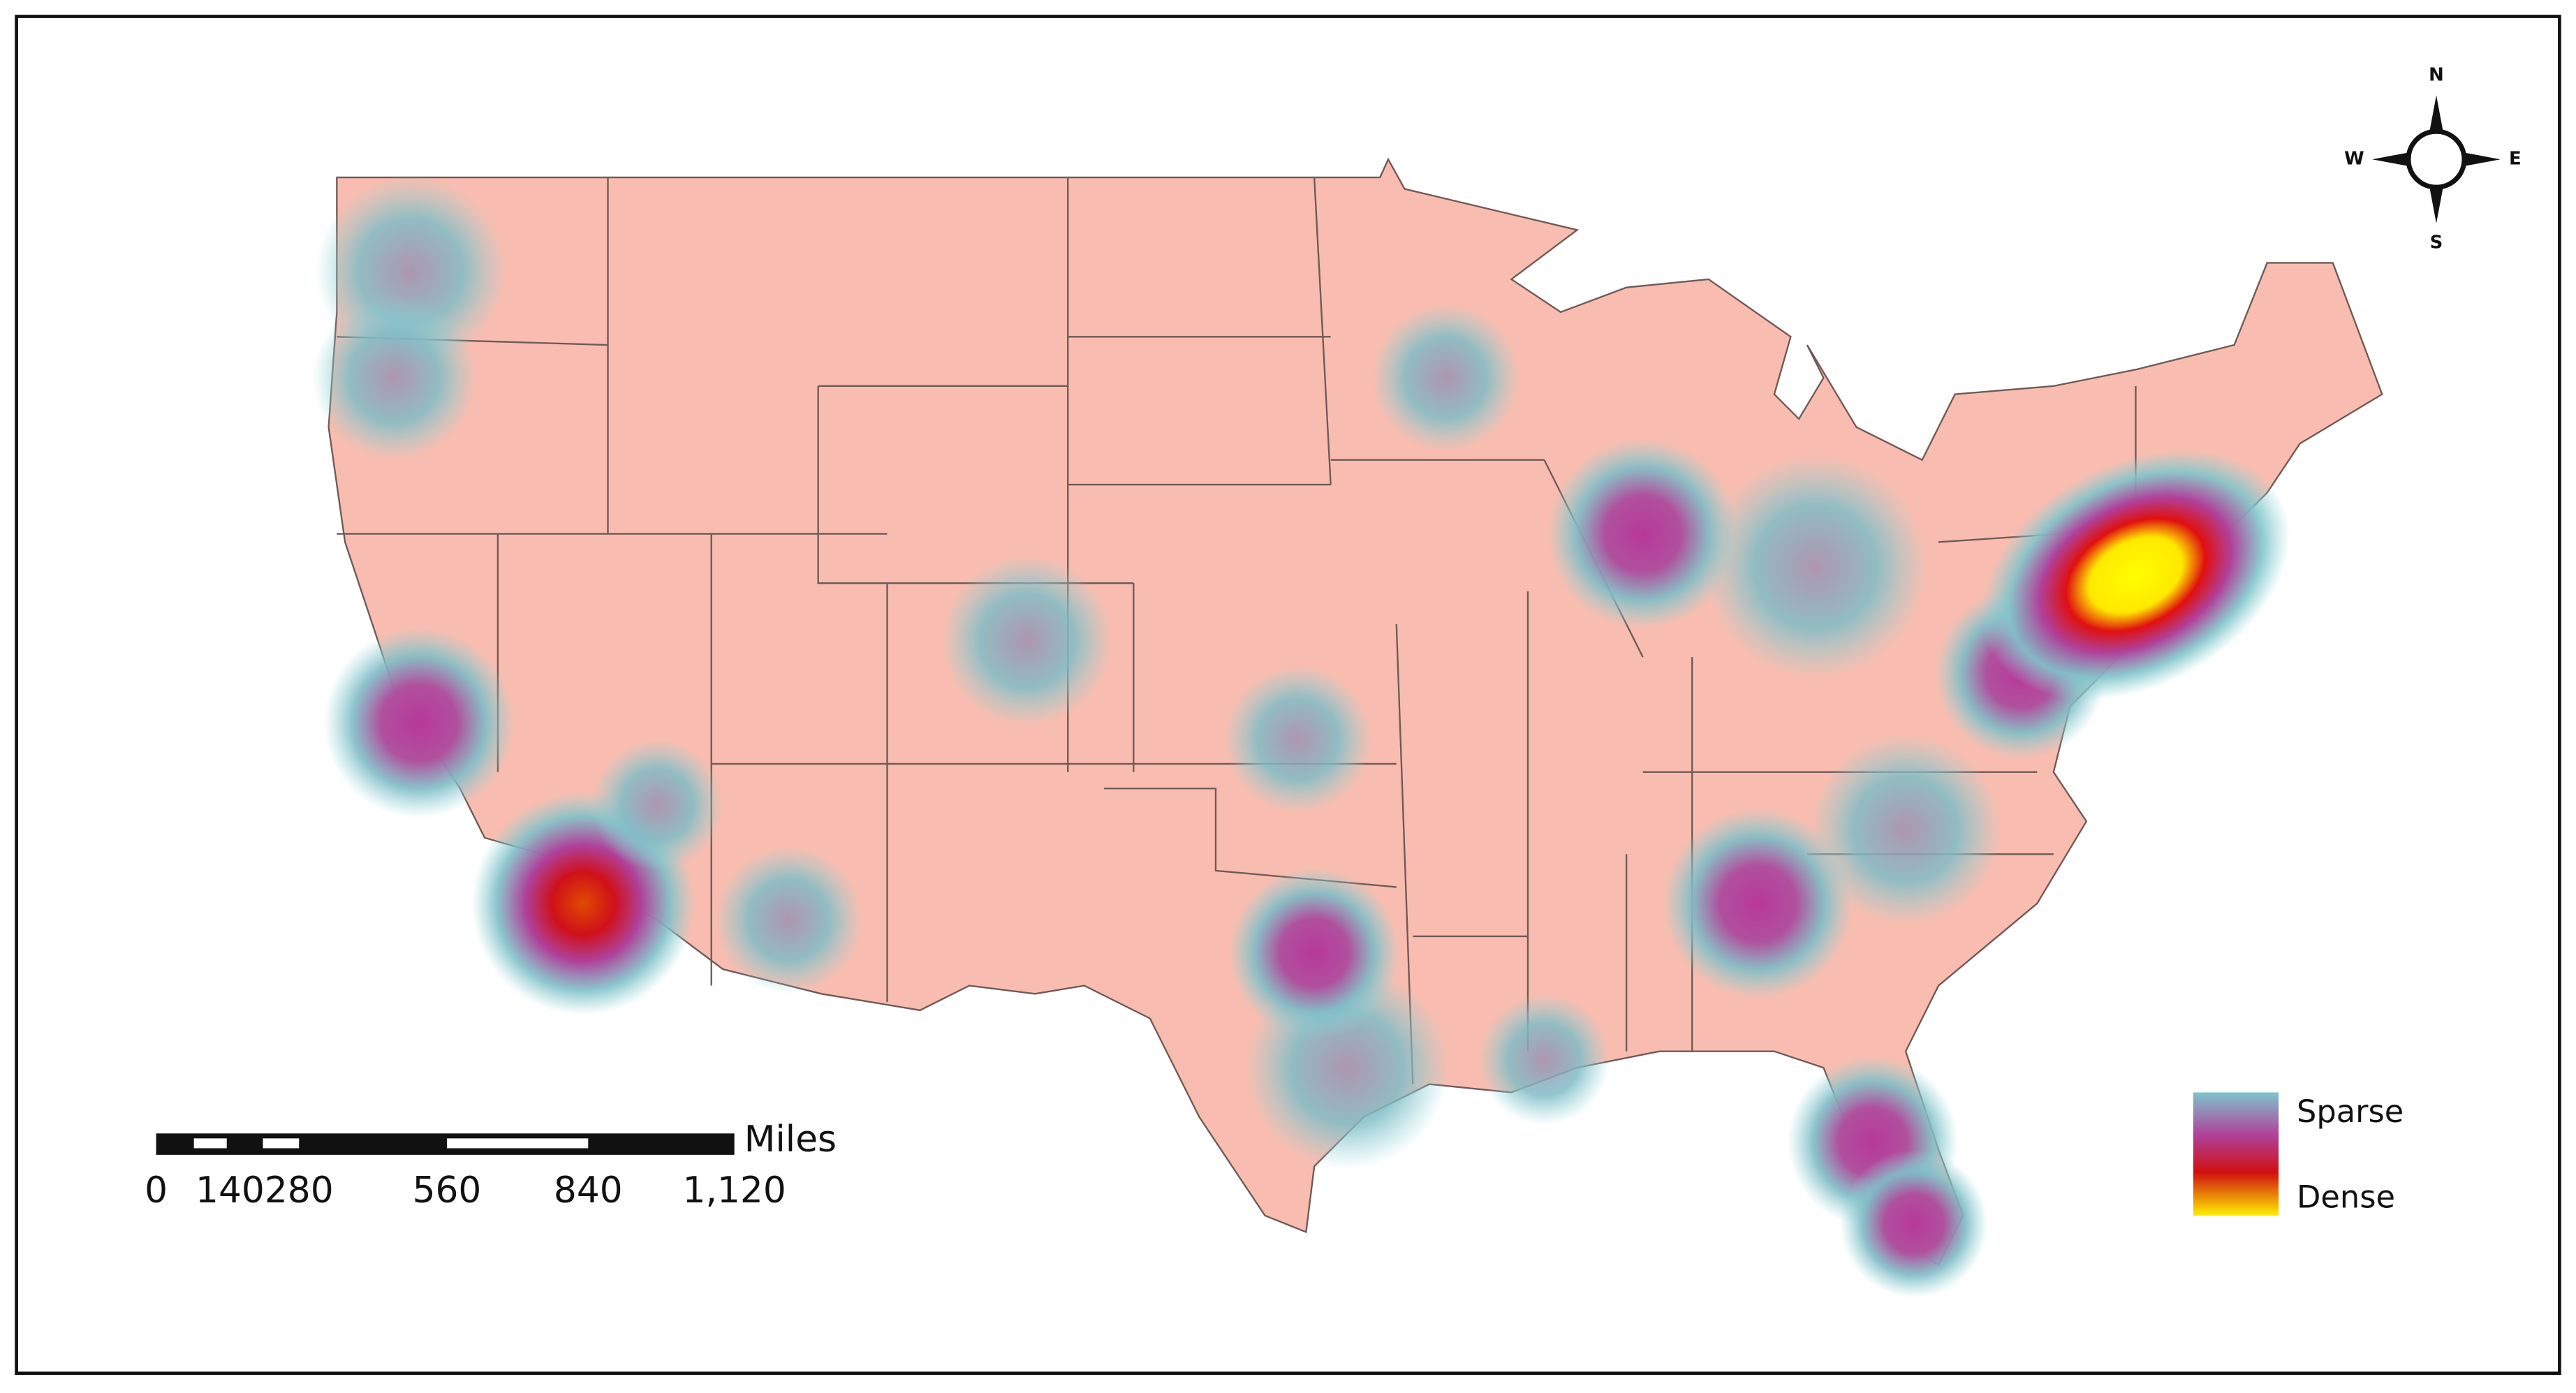 This screenshot has height=1393, width=2576. Describe the element at coordinates (2436, 243) in the screenshot. I see `compass-south: S` at that location.